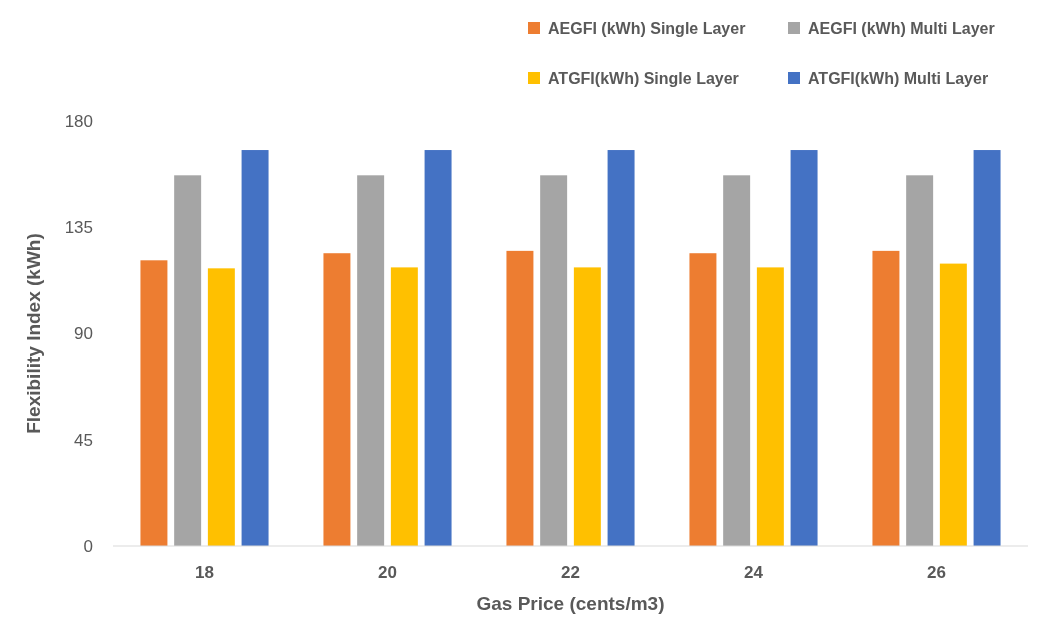 This screenshot has width=1056, height=617. What do you see at coordinates (204, 572) in the screenshot?
I see `x-tick-label: 18` at bounding box center [204, 572].